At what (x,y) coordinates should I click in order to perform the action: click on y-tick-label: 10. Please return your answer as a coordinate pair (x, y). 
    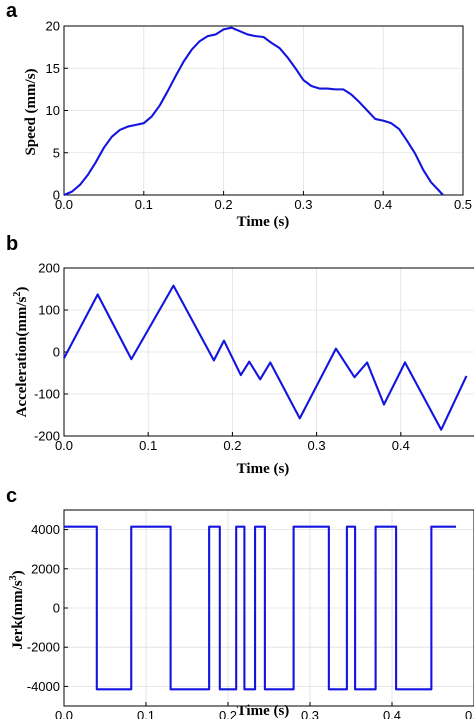
    Looking at the image, I should click on (53, 110).